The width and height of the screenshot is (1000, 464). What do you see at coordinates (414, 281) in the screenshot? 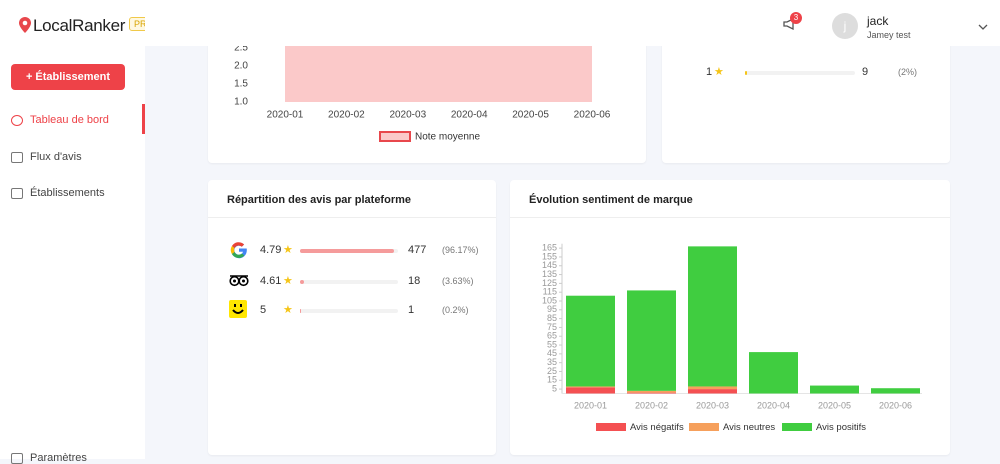
I see `platform-count: 18` at bounding box center [414, 281].